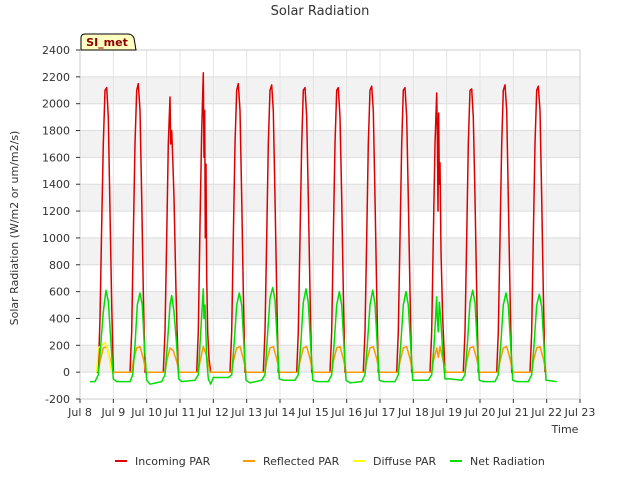 Image resolution: width=640 pixels, height=480 pixels. I want to click on x-tick-label: Jul 9, so click(112, 412).